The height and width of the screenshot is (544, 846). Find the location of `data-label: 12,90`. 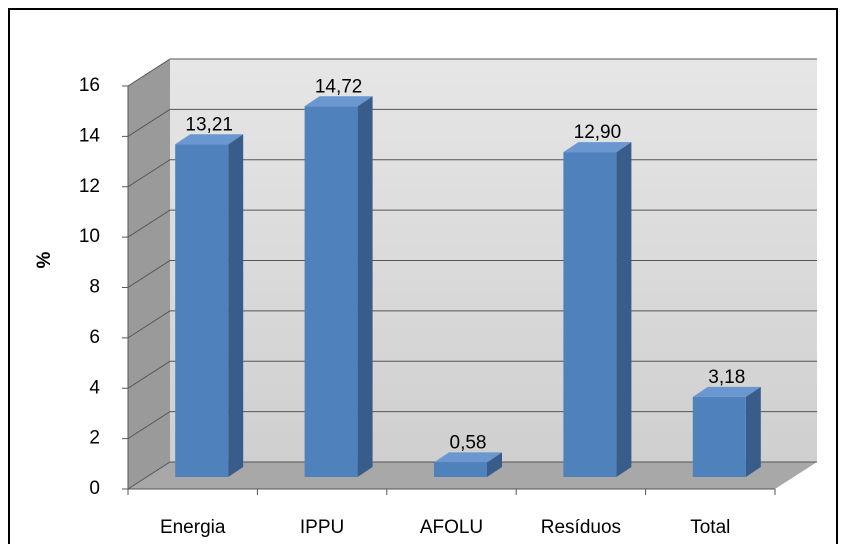

data-label: 12,90 is located at coordinates (598, 132).